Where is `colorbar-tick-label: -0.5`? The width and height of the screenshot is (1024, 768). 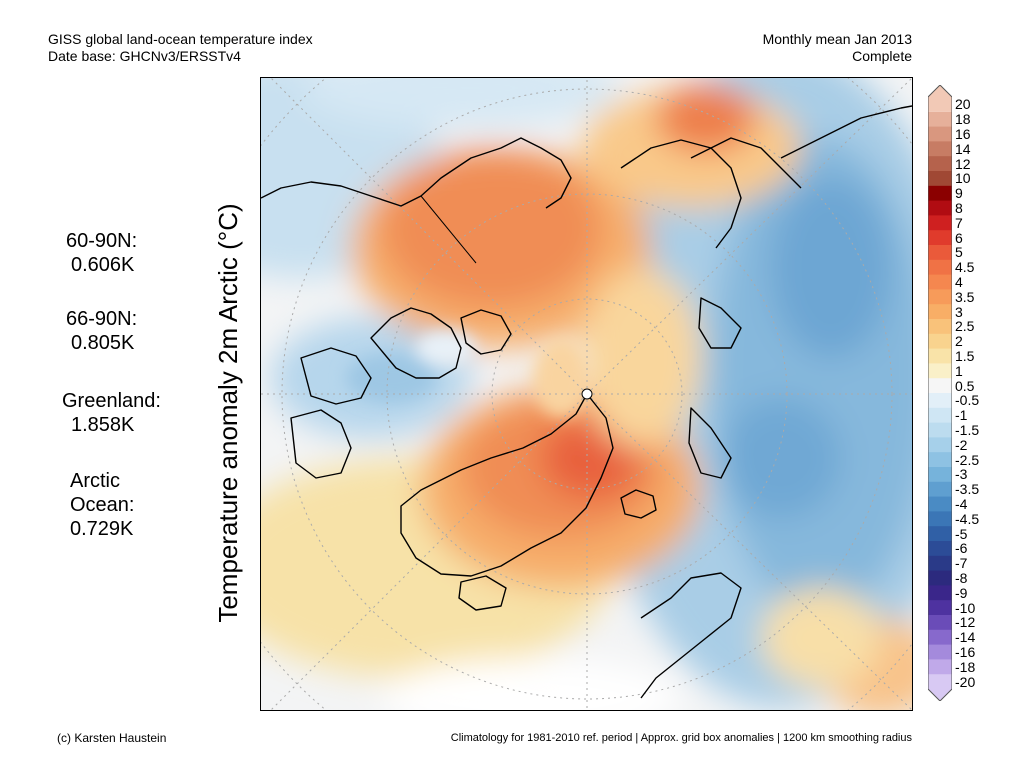 colorbar-tick-label: -0.5 is located at coordinates (967, 400).